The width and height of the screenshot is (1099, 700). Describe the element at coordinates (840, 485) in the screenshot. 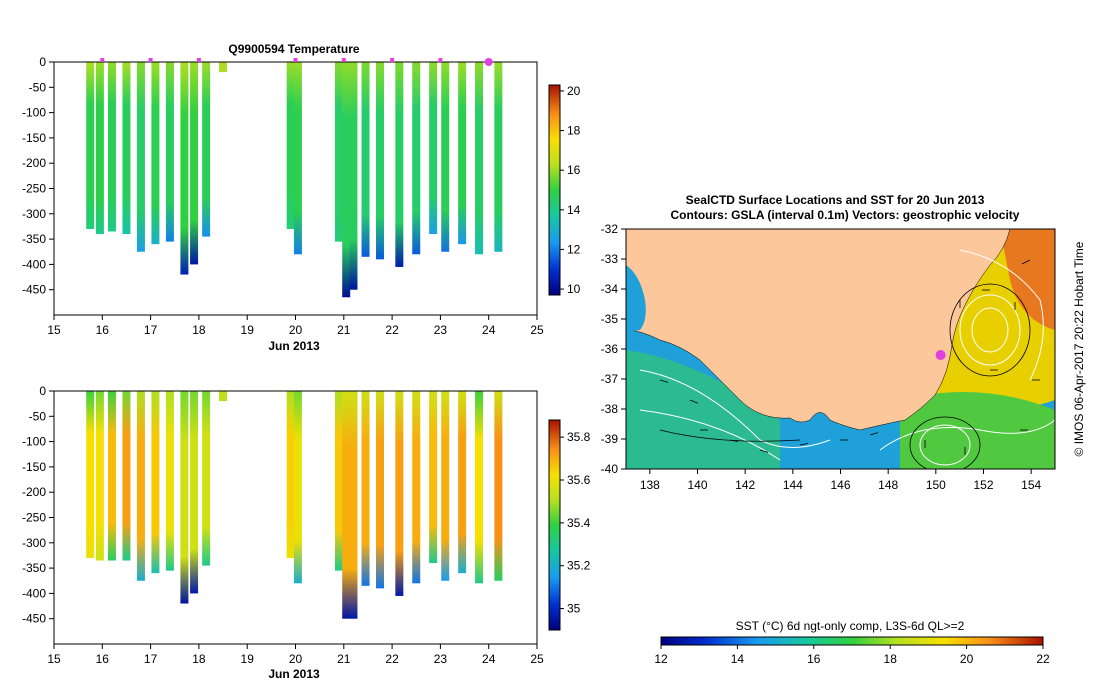

I see `lon-tick-label: 146` at that location.